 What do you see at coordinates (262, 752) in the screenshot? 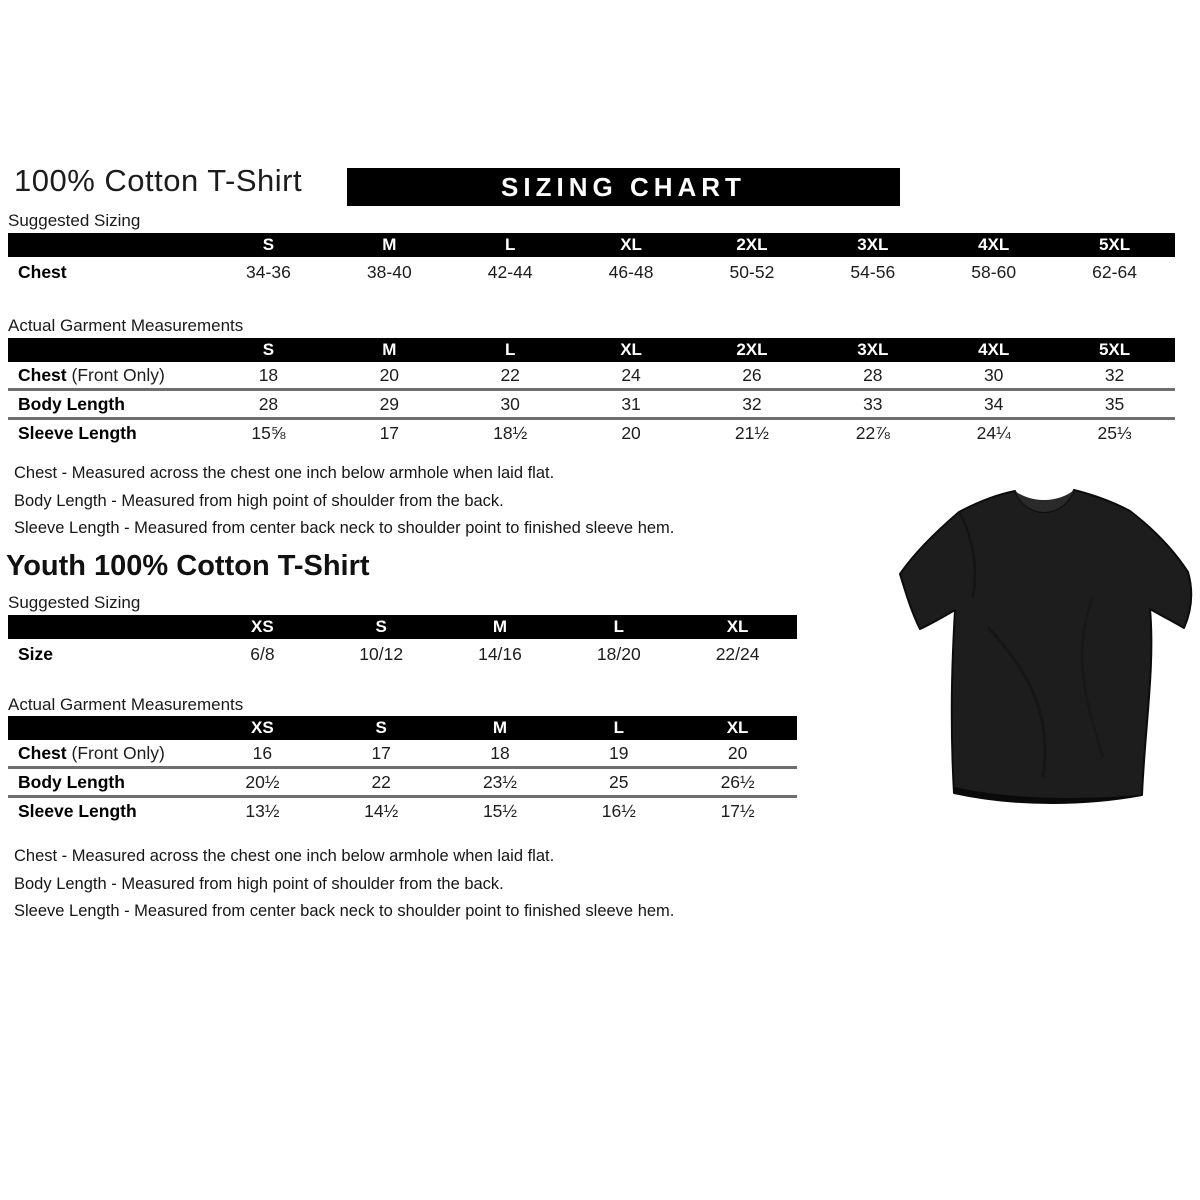
I see `measurement-cell: 16` at bounding box center [262, 752].